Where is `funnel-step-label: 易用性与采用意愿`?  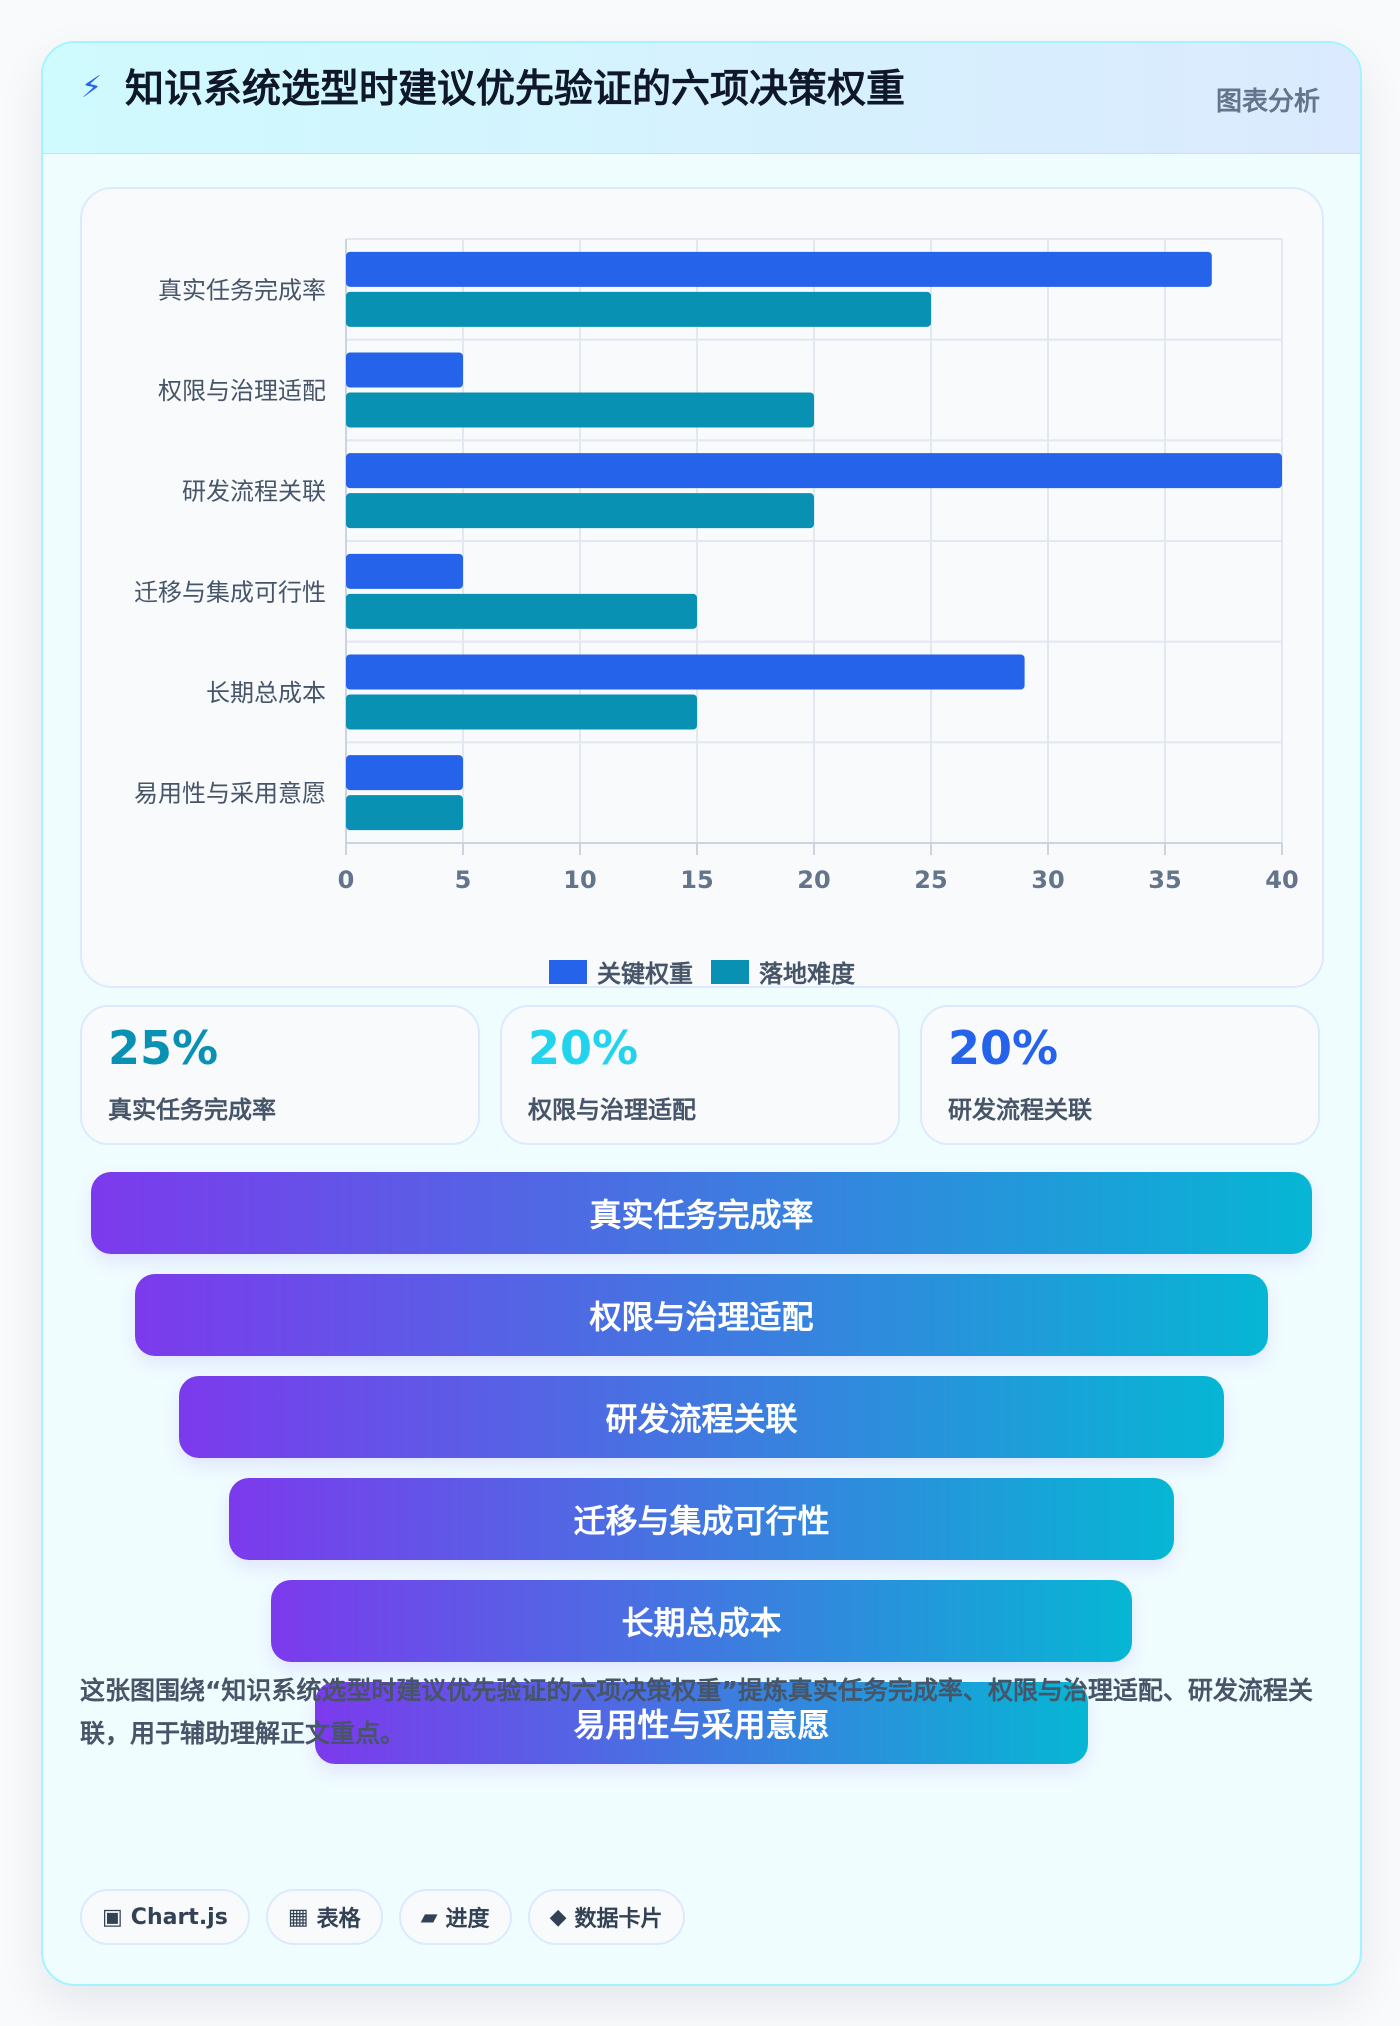 funnel-step-label: 易用性与采用意愿 is located at coordinates (701, 1725).